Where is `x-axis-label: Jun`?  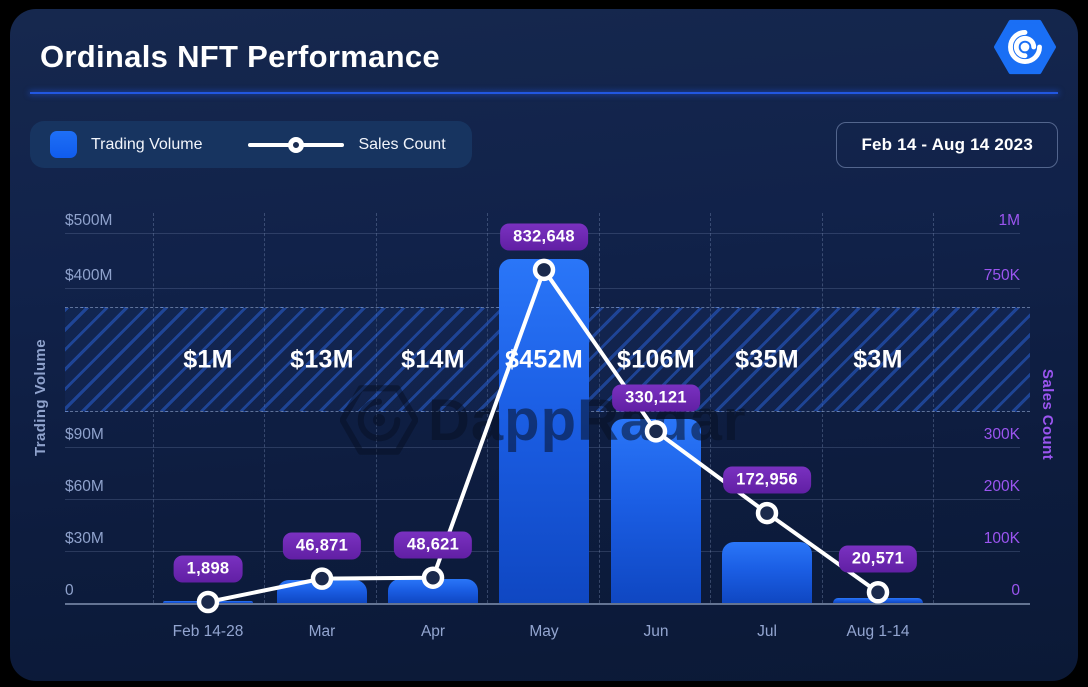
x-axis-label: Jun is located at coordinates (656, 631).